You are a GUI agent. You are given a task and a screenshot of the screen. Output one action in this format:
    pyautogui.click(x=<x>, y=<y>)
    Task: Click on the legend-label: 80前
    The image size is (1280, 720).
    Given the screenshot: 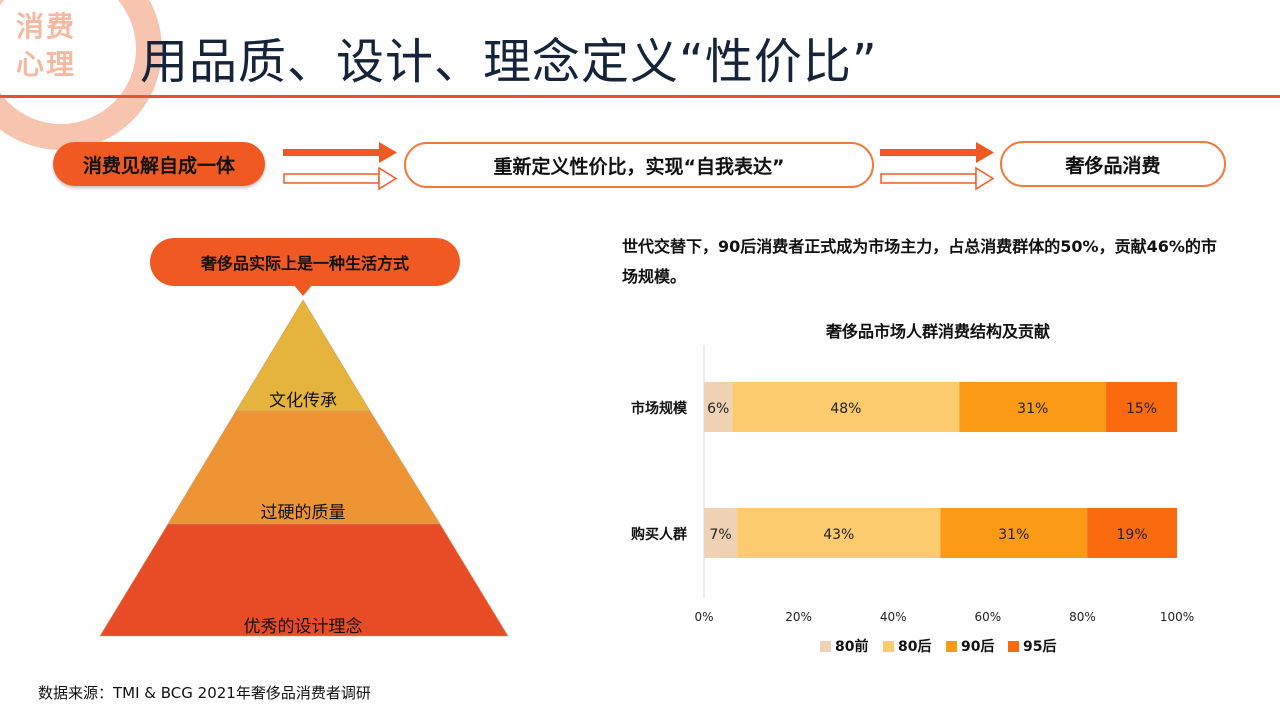 What is the action you would take?
    pyautogui.click(x=851, y=646)
    